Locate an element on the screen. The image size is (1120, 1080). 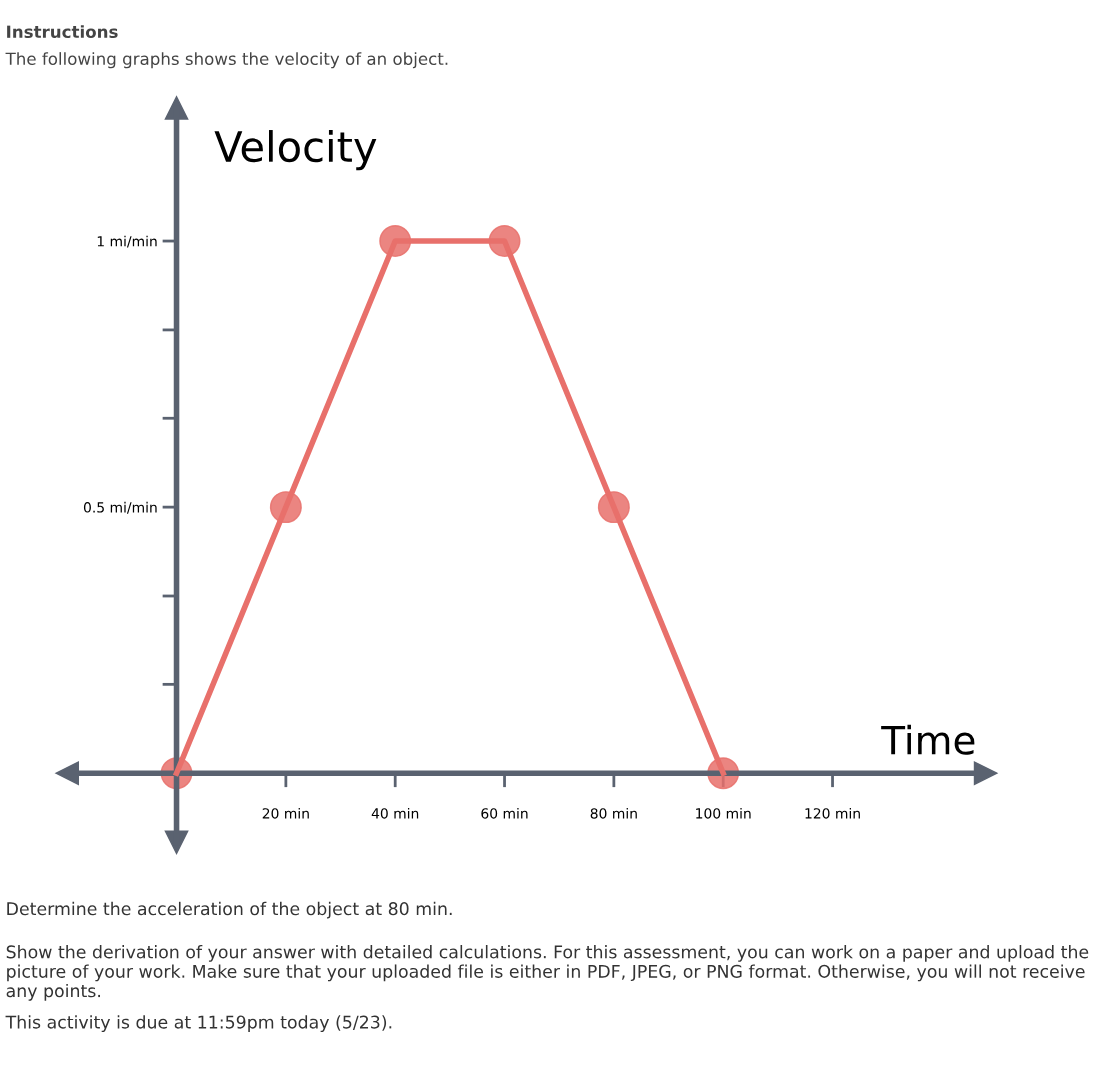
x-tick-label: 80 min is located at coordinates (613, 813).